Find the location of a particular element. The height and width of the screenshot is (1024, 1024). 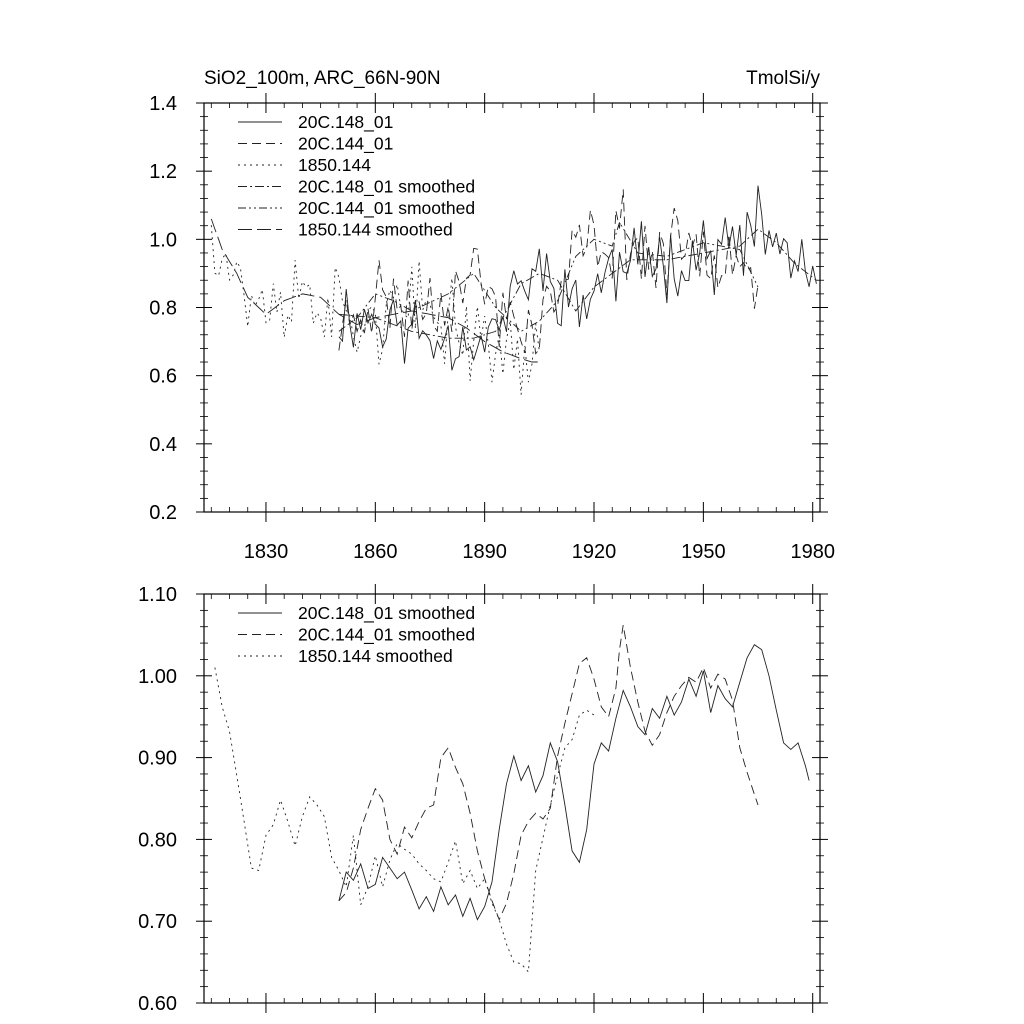

x-tick-label: 1920 is located at coordinates (594, 552).